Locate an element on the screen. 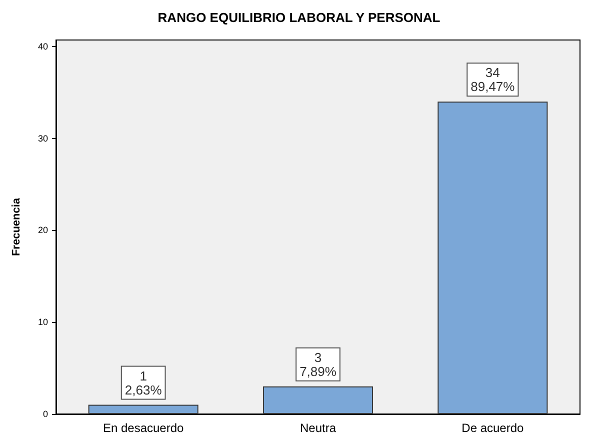 Image resolution: width=598 pixels, height=446 pixels. y-axis-title: Frecuencia is located at coordinates (16, 226).